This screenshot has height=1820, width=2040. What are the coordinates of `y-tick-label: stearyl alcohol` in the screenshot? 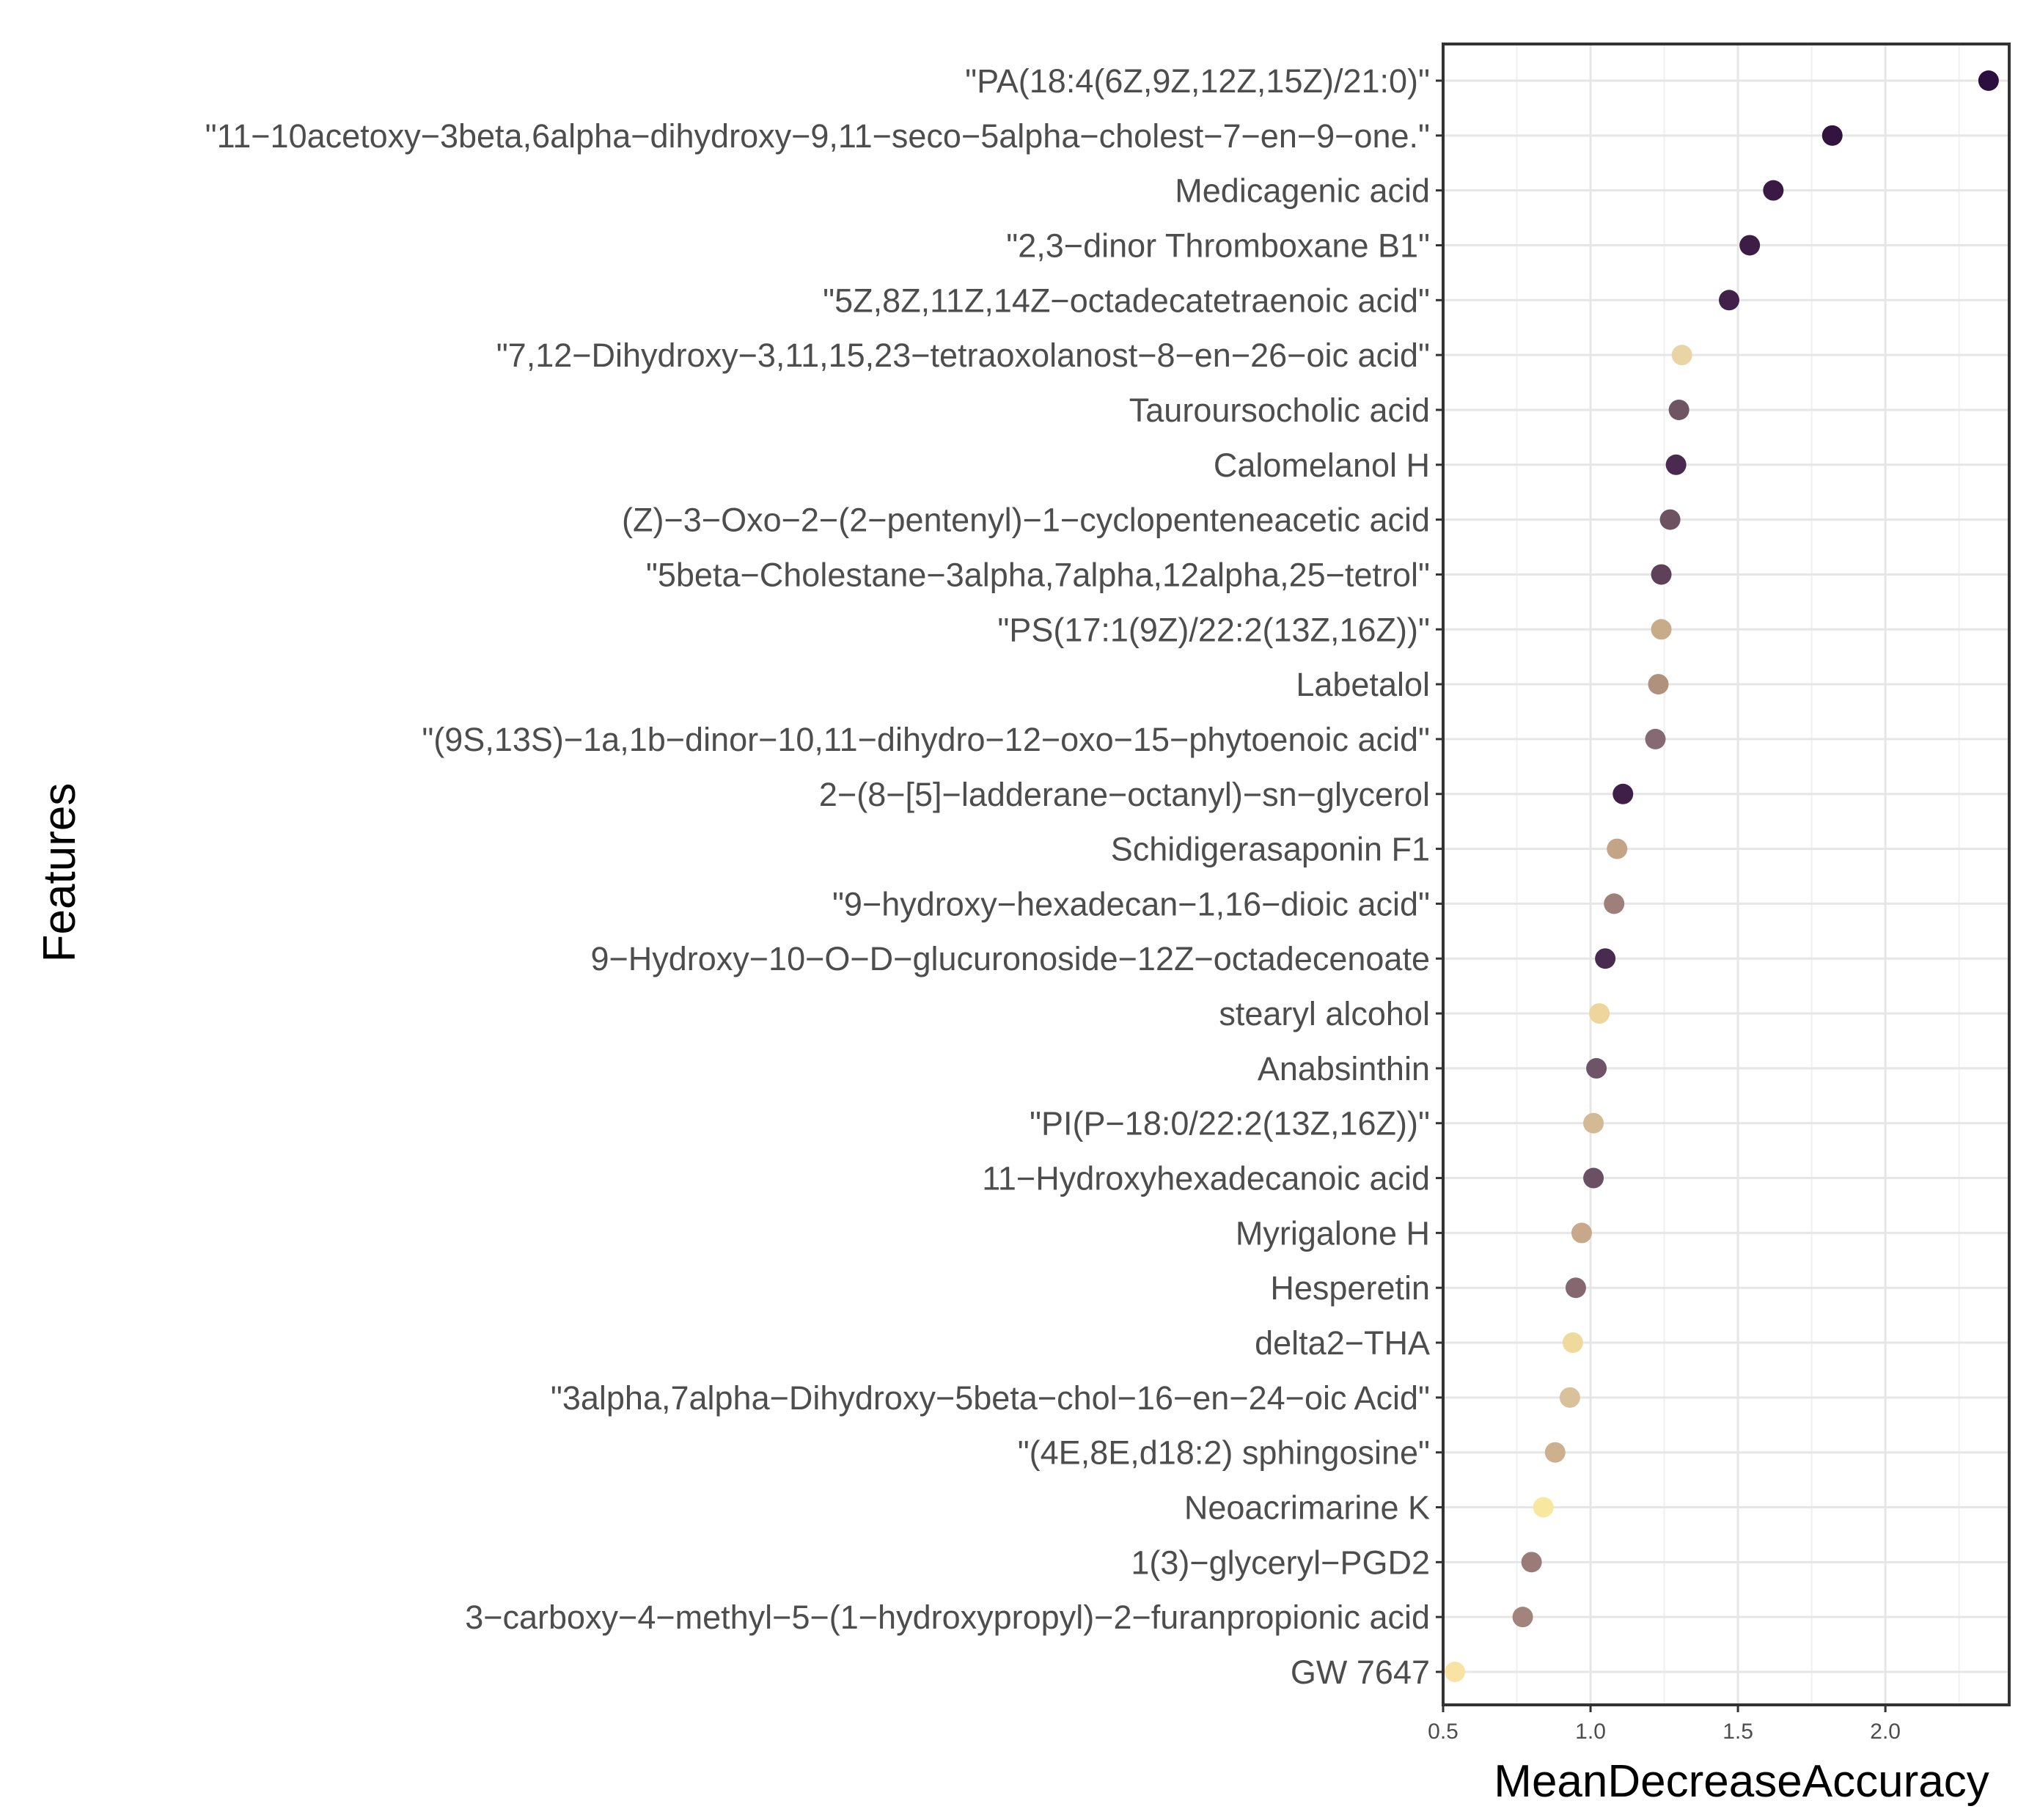 It's located at (1324, 1014).